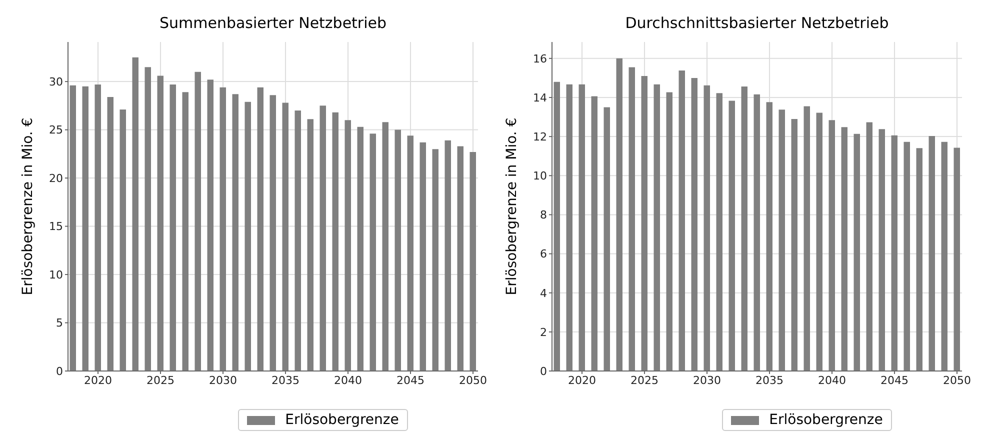  I want to click on y-tick-label: 30, so click(56, 81).